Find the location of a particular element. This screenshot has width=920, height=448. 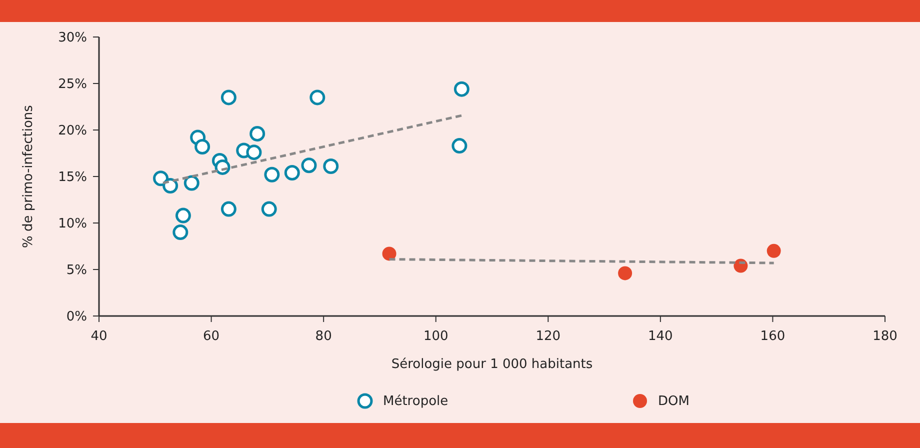

y-tick-label: 25% is located at coordinates (72, 84).